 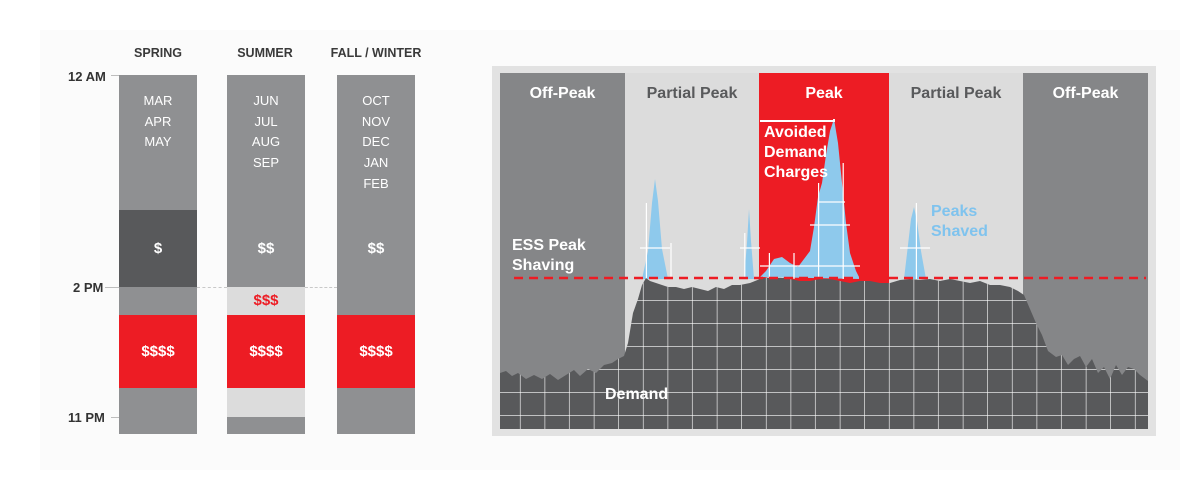 What do you see at coordinates (954, 211) in the screenshot?
I see `annotation-line: Peaks` at bounding box center [954, 211].